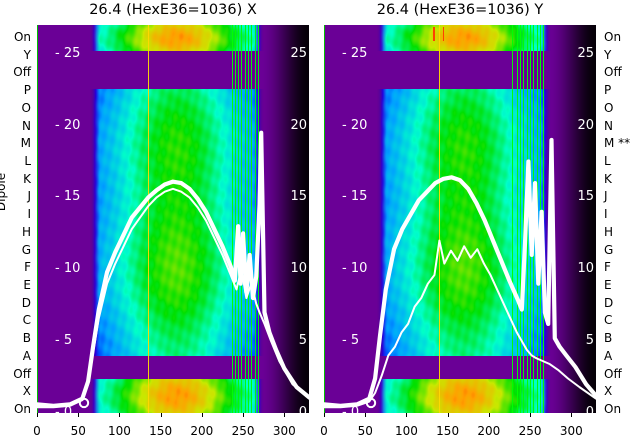 The width and height of the screenshot is (640, 440). What do you see at coordinates (173, 10) in the screenshot?
I see `panel-title-left: 26.4 (HexE36=1036) X` at bounding box center [173, 10].